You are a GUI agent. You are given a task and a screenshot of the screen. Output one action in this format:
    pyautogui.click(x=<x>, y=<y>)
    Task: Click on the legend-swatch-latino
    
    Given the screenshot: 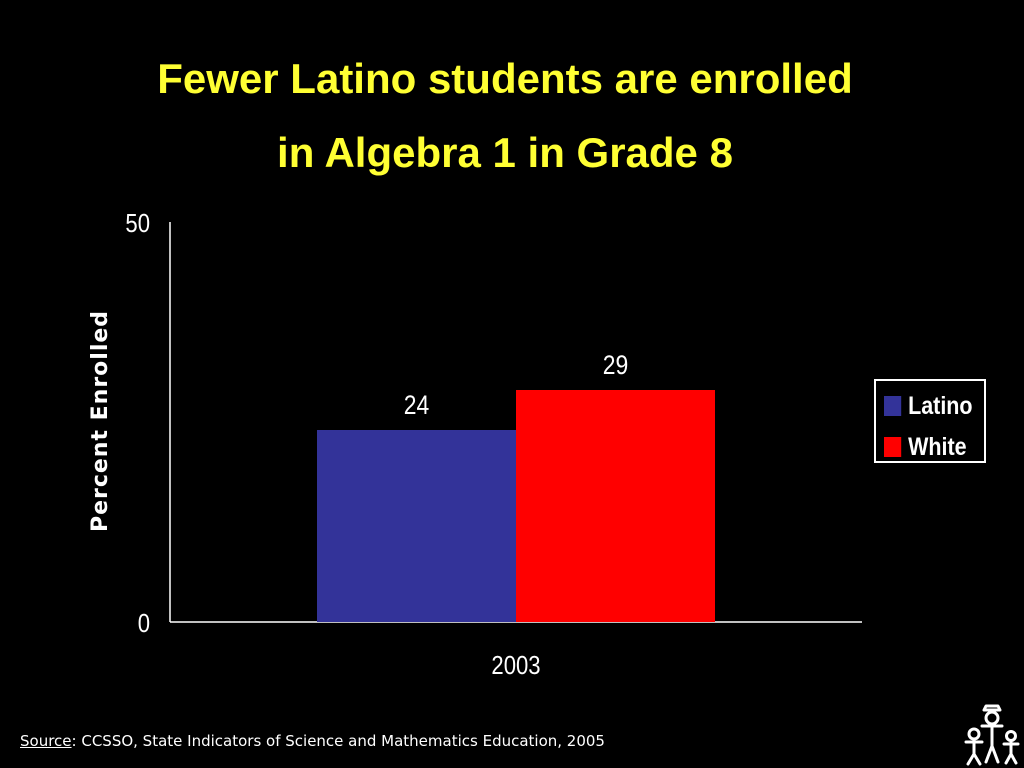 What is the action you would take?
    pyautogui.click(x=893, y=406)
    